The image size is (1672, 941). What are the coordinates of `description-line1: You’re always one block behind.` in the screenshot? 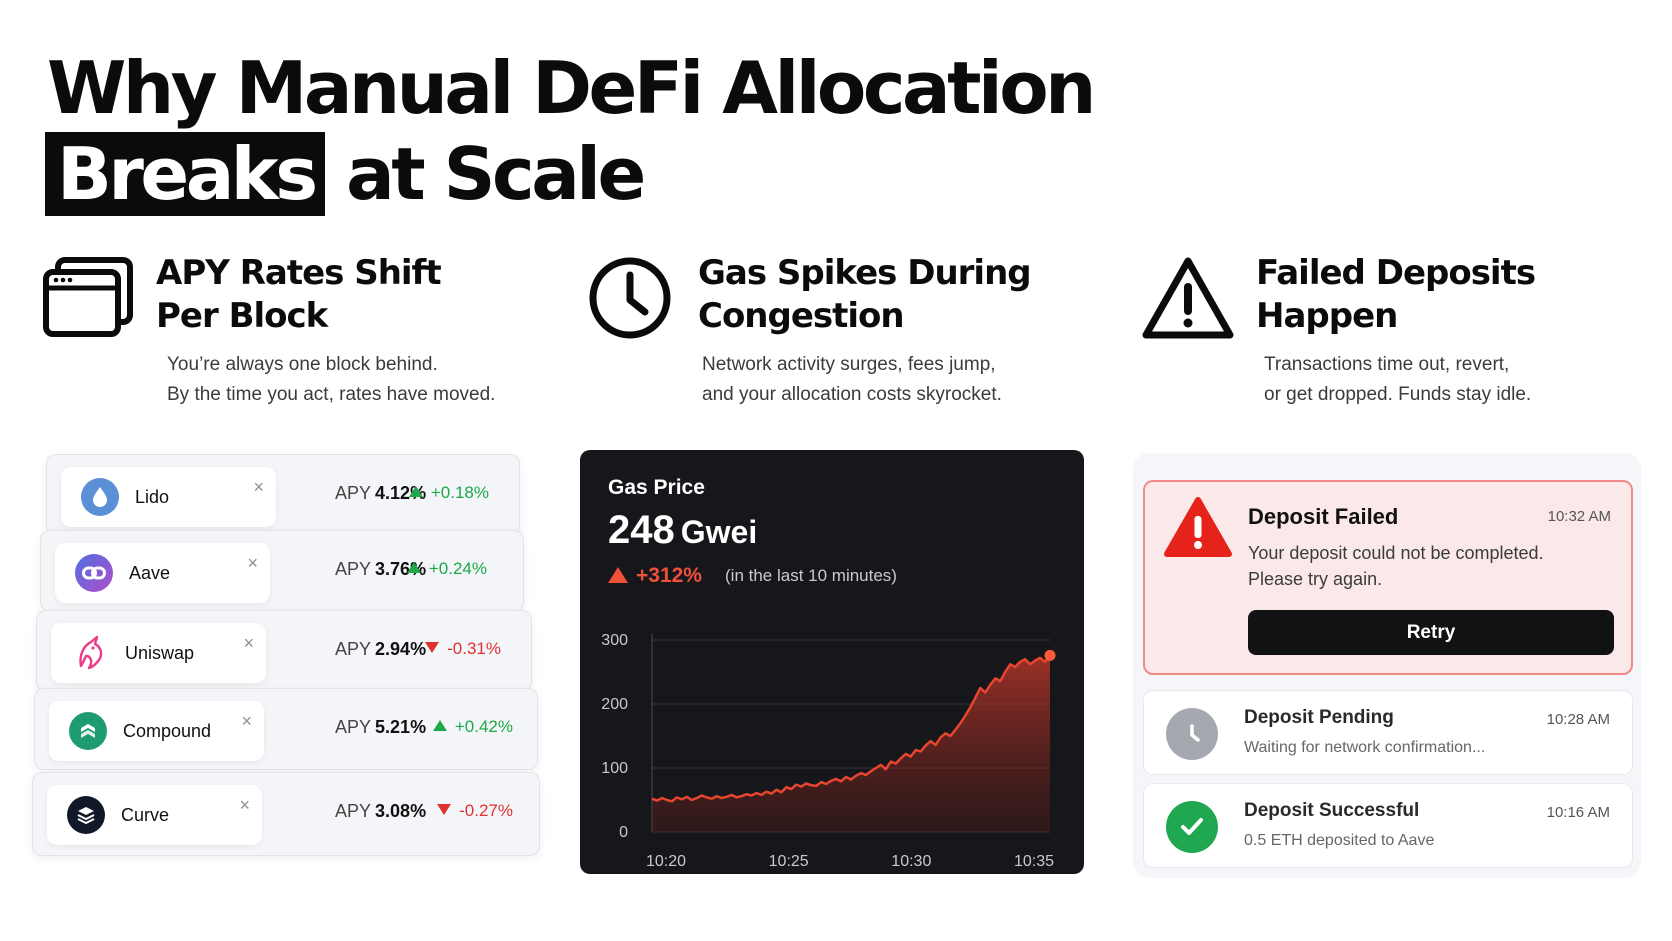 It's located at (302, 364).